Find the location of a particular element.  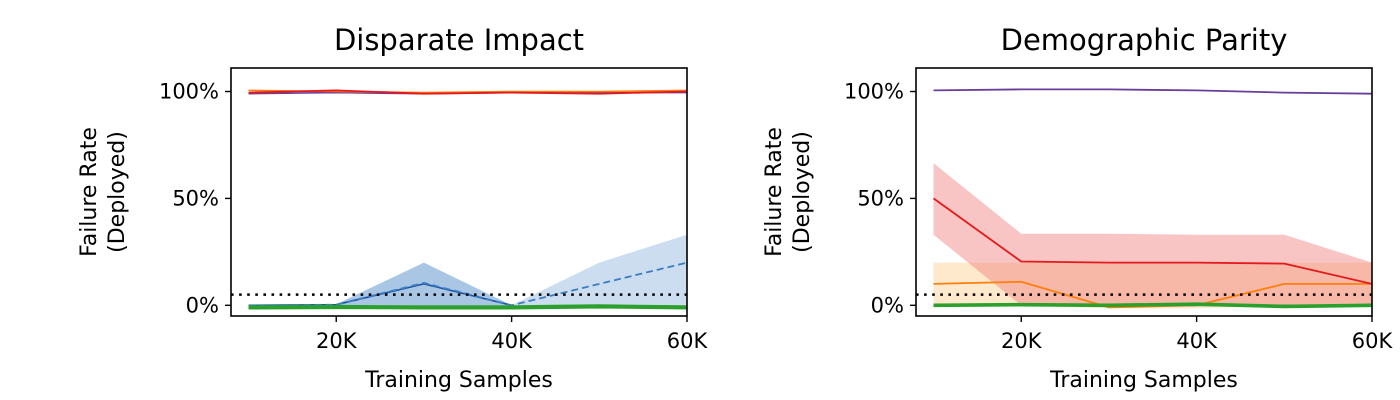

chart-title: Disparate Impact is located at coordinates (459, 40).